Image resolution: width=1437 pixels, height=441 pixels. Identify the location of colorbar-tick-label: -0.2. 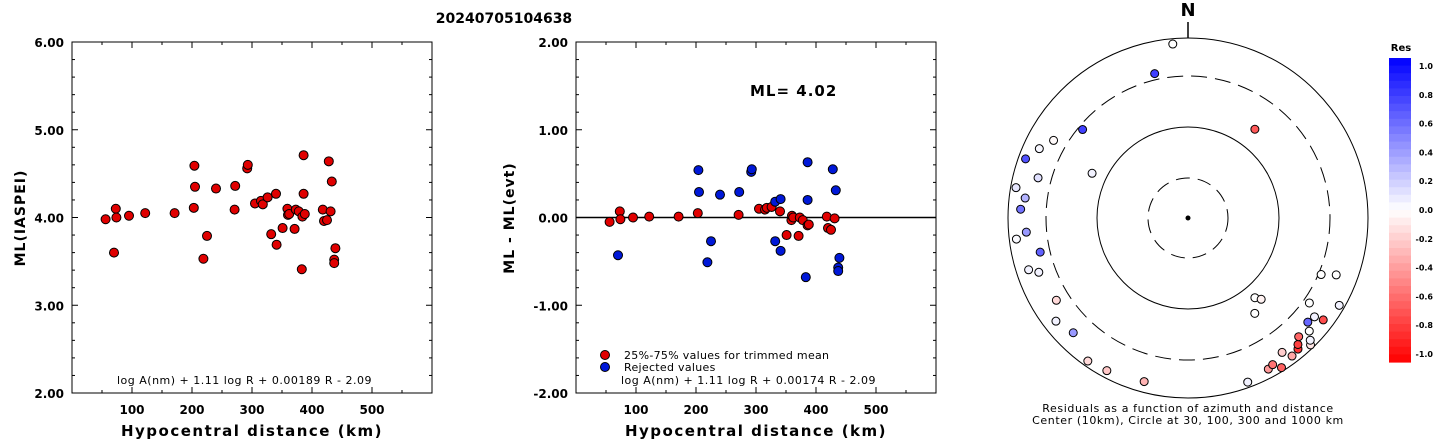
(1425, 239).